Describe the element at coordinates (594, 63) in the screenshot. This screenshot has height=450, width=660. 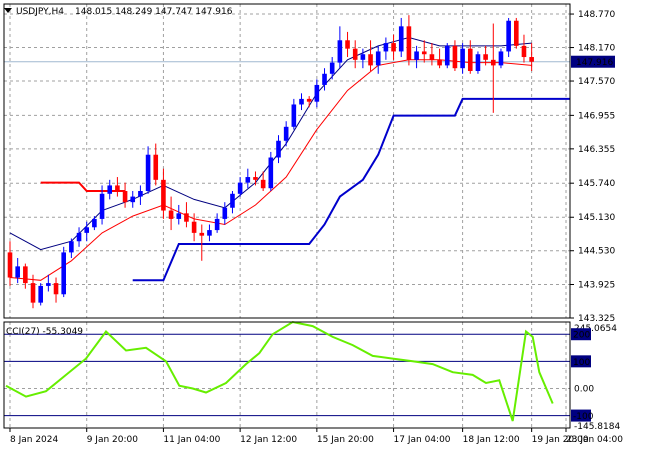
I see `price-tag-label: 147.916` at that location.